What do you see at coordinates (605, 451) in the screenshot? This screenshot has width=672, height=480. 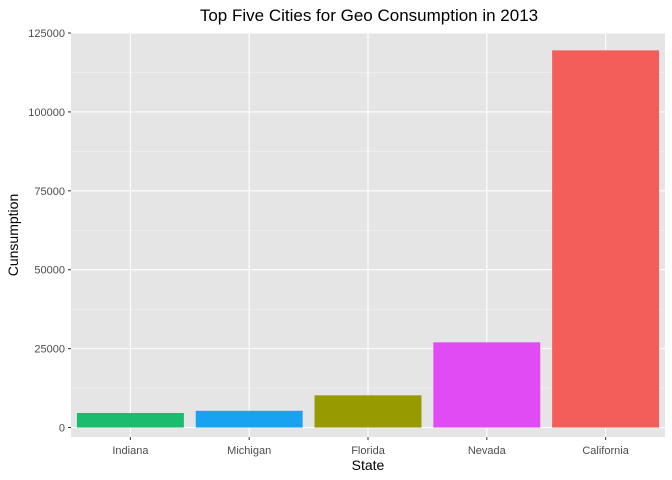 I see `x-tick-label: California` at bounding box center [605, 451].